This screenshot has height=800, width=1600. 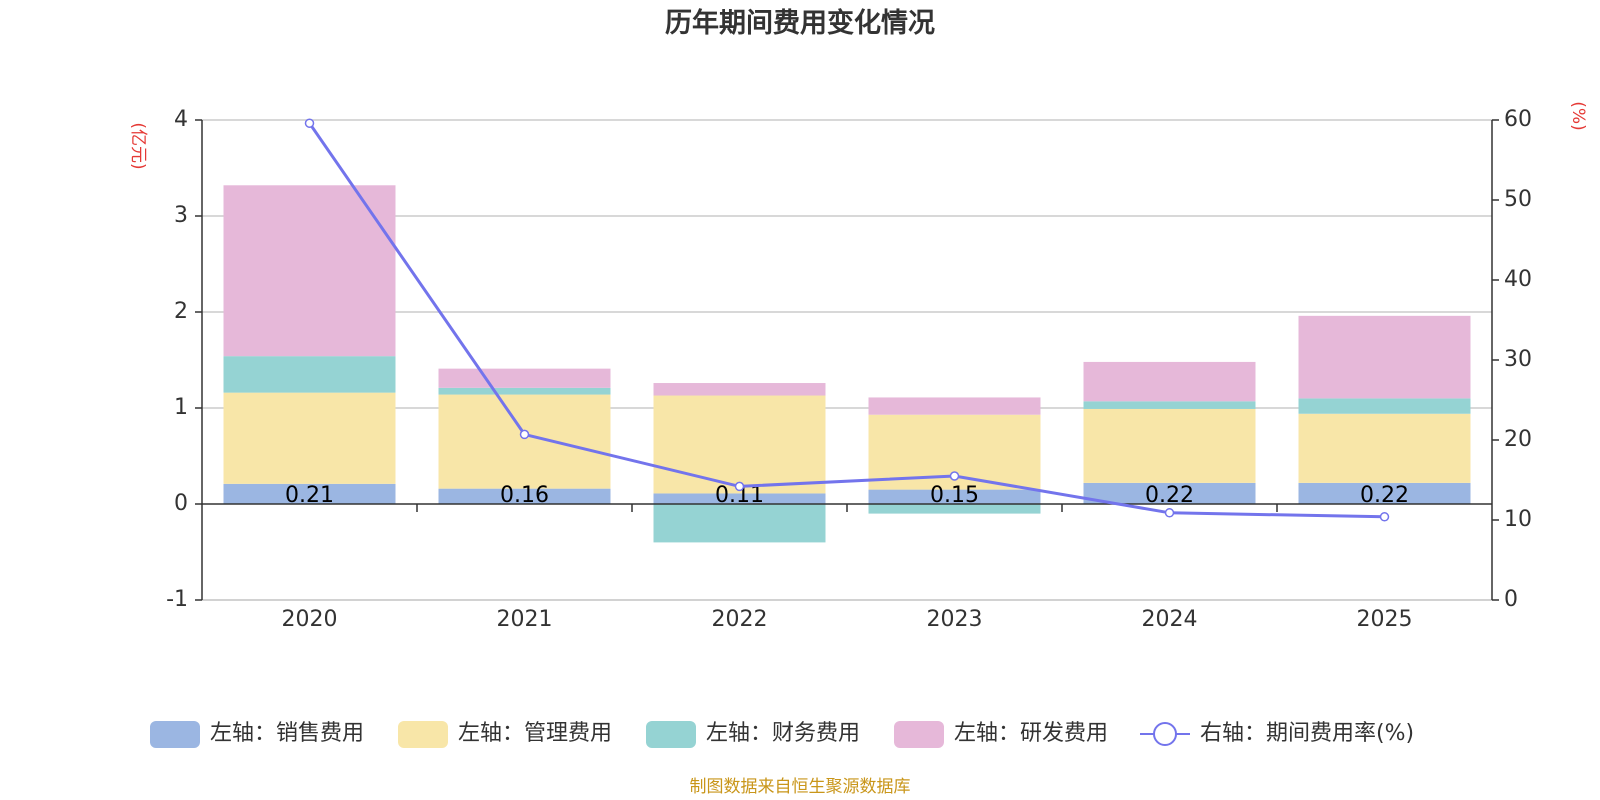 What do you see at coordinates (1170, 619) in the screenshot?
I see `x-tick-label: 2024` at bounding box center [1170, 619].